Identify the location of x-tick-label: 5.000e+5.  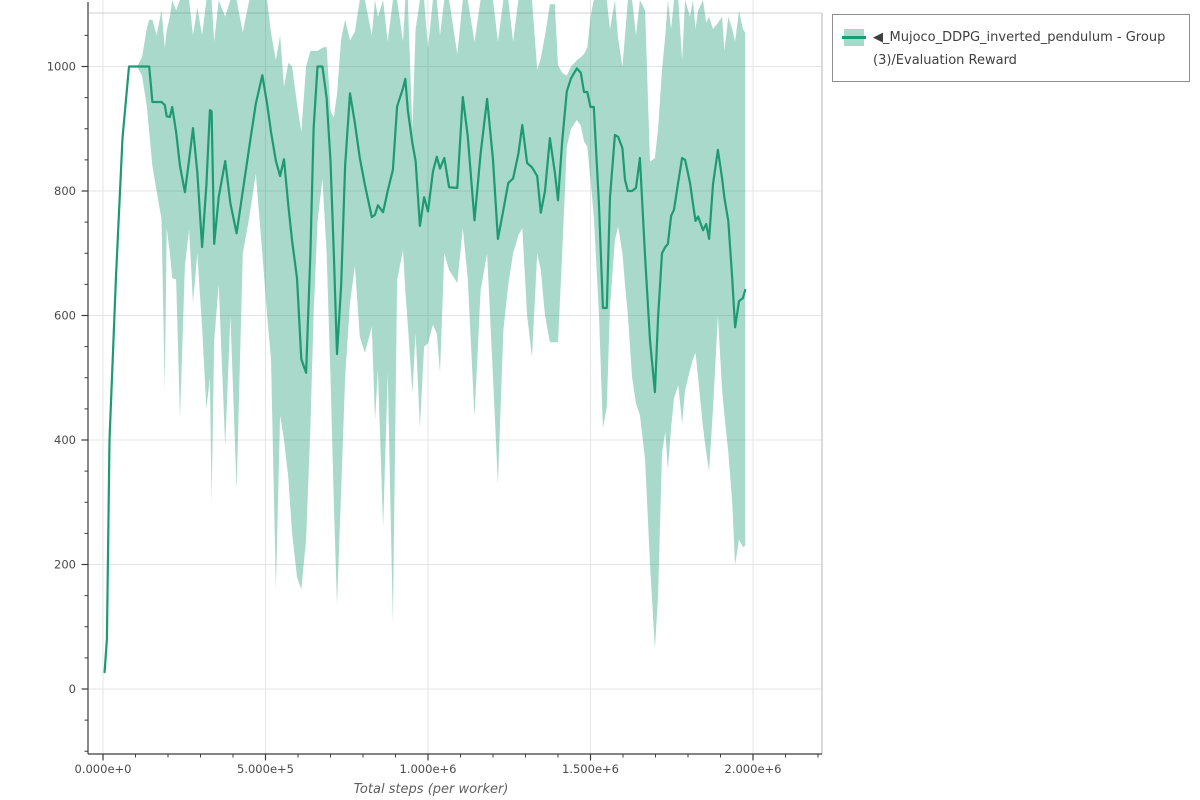
(265, 769).